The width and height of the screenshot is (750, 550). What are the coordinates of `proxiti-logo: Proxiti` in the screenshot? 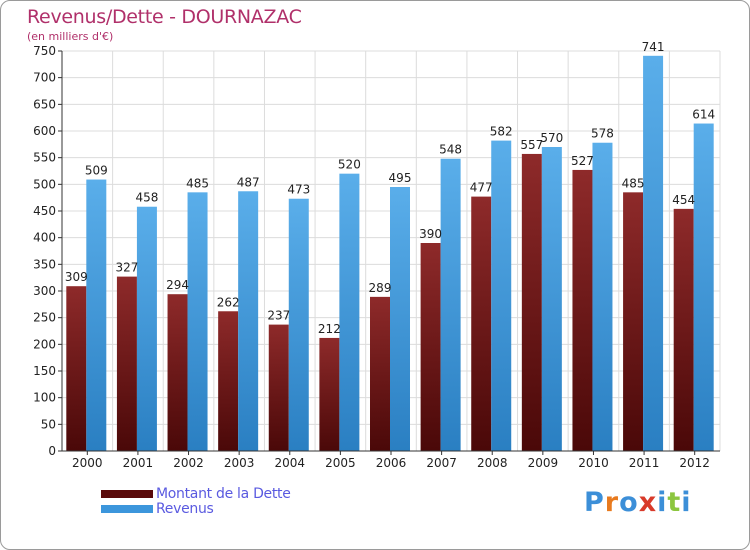 It's located at (638, 502).